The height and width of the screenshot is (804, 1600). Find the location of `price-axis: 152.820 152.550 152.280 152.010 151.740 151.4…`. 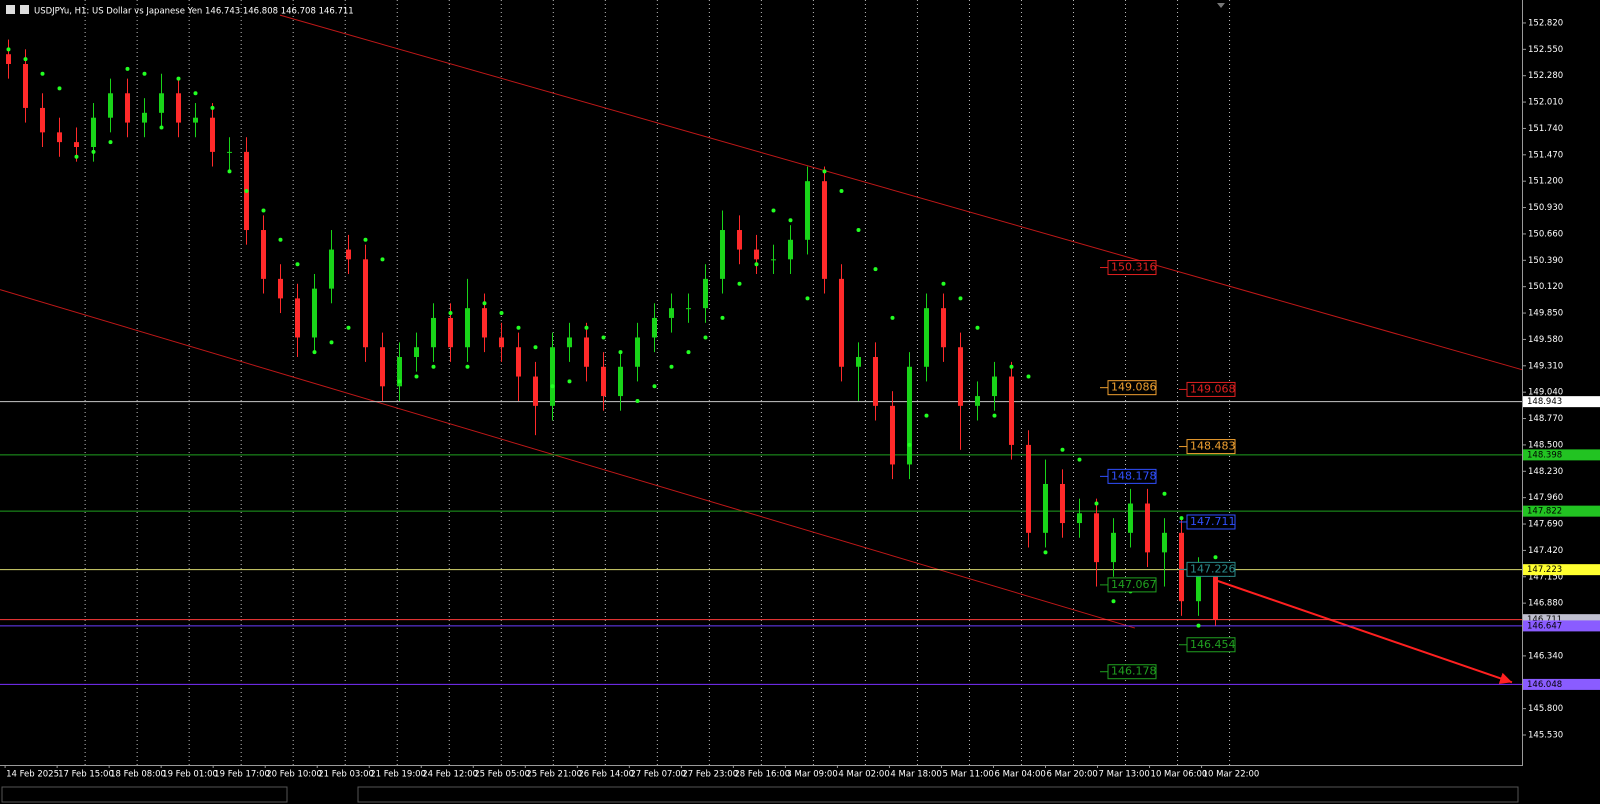

price-axis: 152.820 152.550 152.280 152.010 151.740 151.4… is located at coordinates (1561, 379).